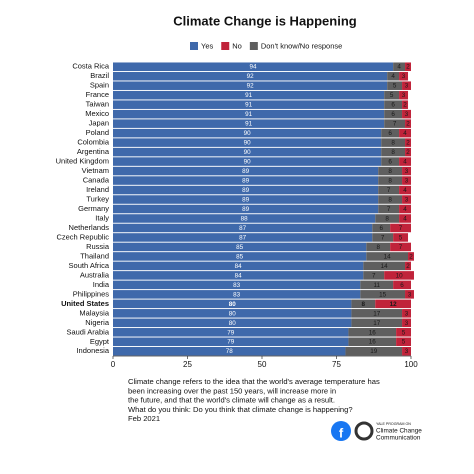 The image size is (474, 474). What do you see at coordinates (301, 45) in the screenshot?
I see `legend-label: Don't know/No response` at bounding box center [301, 45].